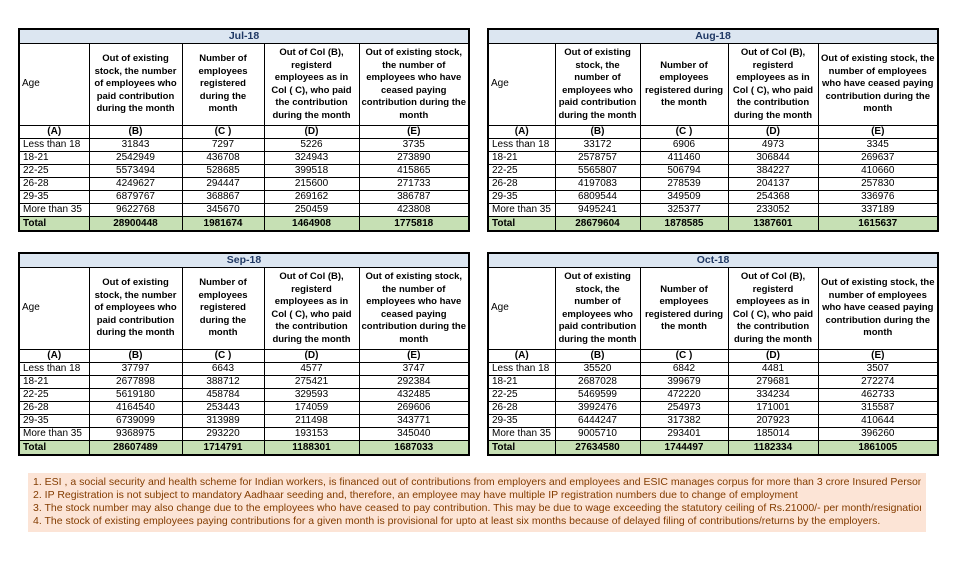  I want to click on age-band-label: 18-21, so click(521, 382).